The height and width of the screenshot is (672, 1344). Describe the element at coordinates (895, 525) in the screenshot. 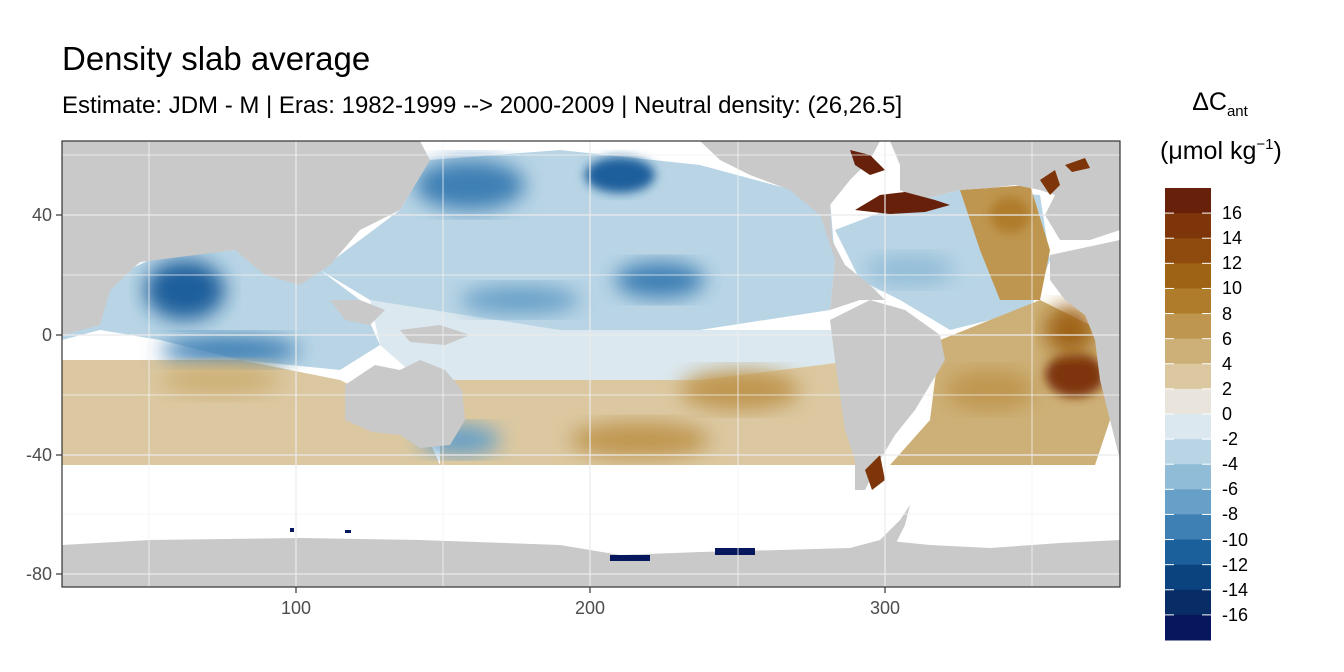

I see `land-antarctic-peninsula` at that location.